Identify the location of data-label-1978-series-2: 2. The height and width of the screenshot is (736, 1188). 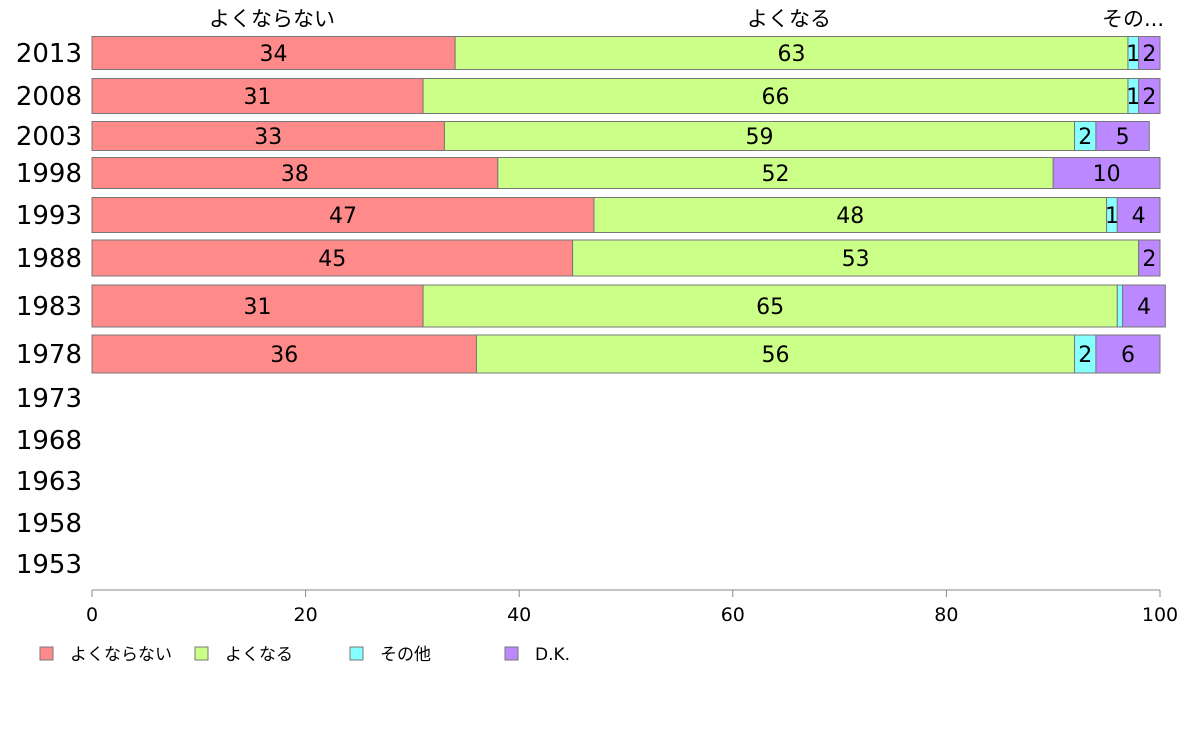
(1085, 355).